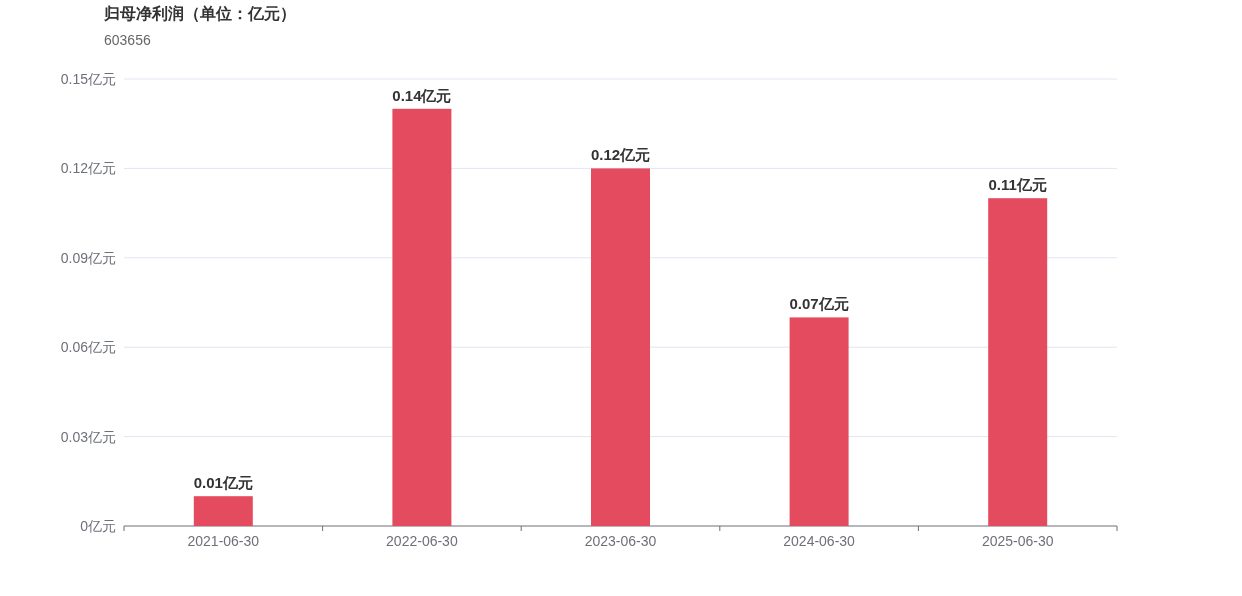 Image resolution: width=1242 pixels, height=596 pixels. What do you see at coordinates (223, 483) in the screenshot?
I see `data-label: 0.01亿元` at bounding box center [223, 483].